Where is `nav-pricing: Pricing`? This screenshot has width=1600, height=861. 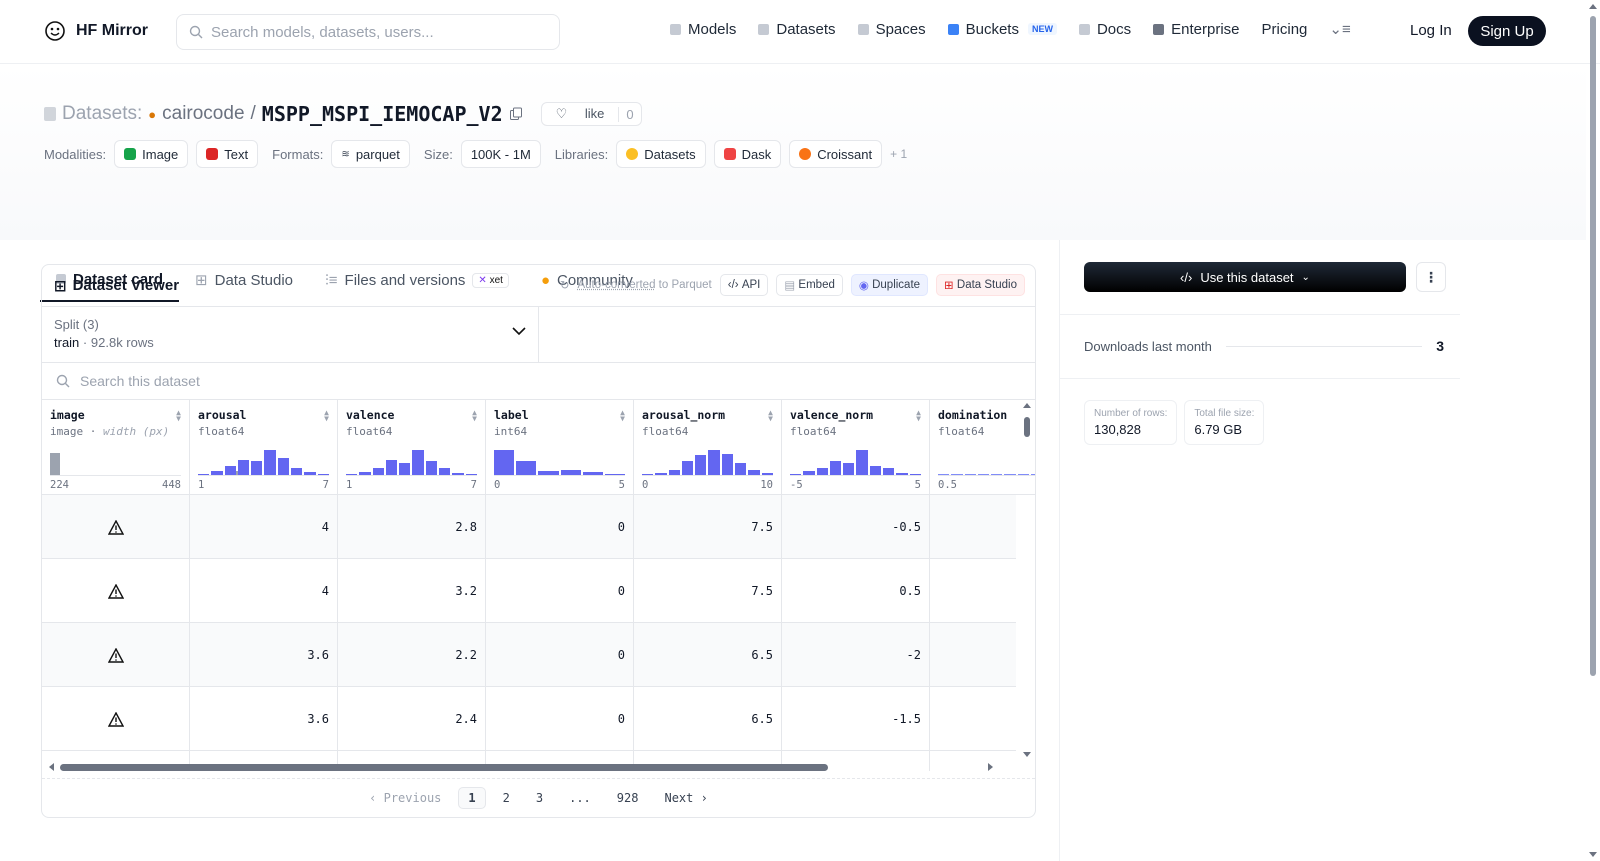 nav-pricing: Pricing is located at coordinates (1284, 29).